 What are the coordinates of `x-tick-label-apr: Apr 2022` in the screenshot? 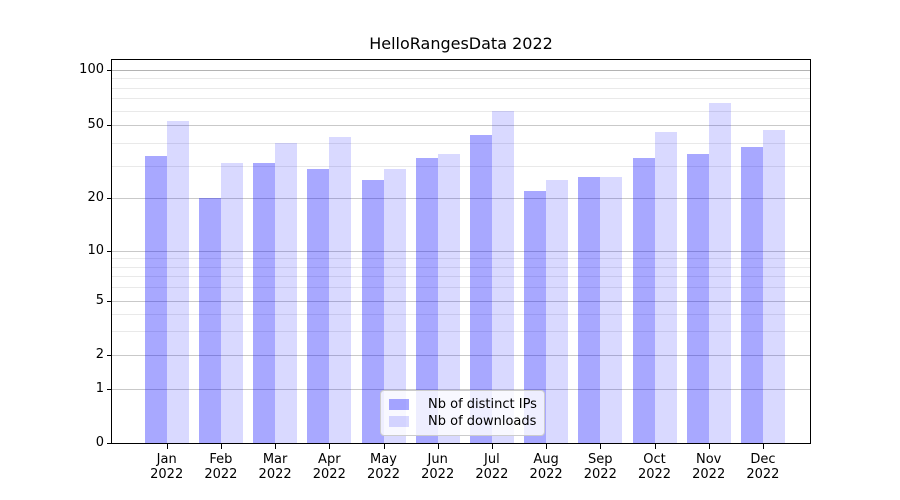 It's located at (329, 467).